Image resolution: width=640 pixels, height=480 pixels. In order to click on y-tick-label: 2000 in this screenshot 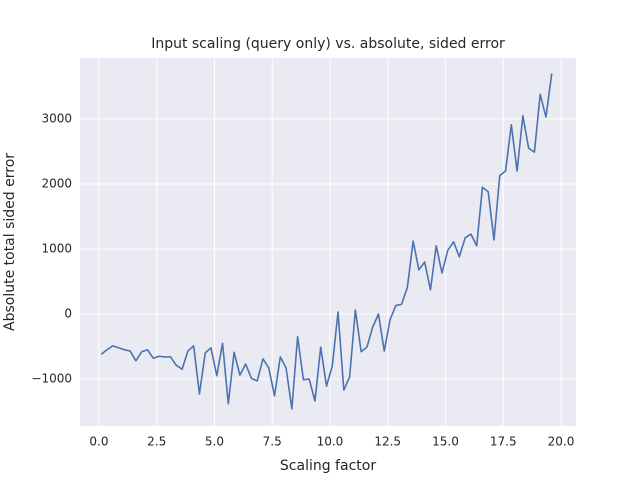, I will do `click(56, 183)`.